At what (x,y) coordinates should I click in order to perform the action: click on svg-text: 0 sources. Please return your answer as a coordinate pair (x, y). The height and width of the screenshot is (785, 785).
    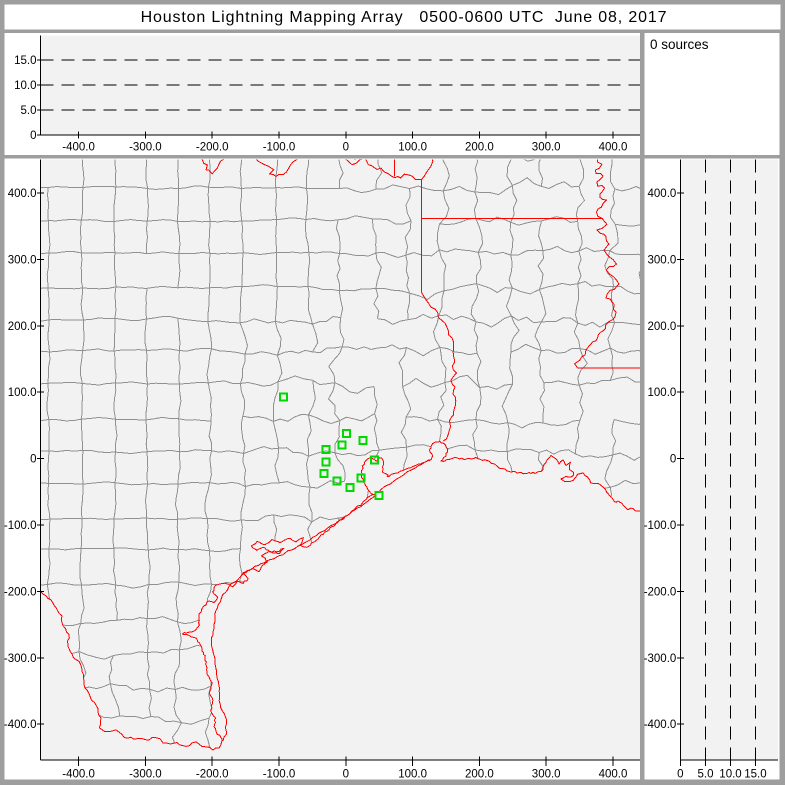
    Looking at the image, I should click on (679, 44).